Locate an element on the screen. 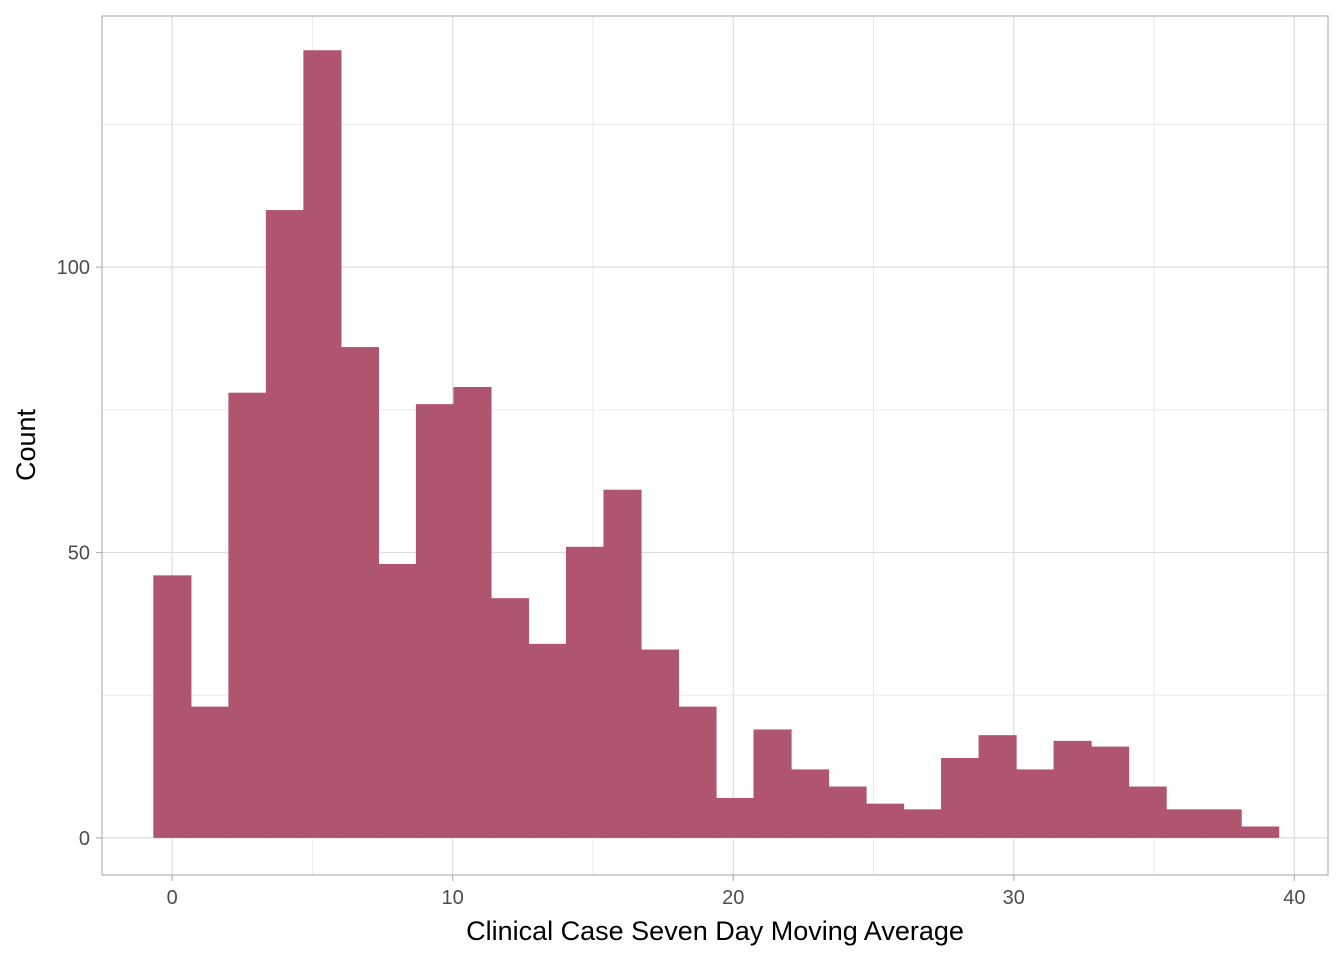  y-tick-label: 50 is located at coordinates (79, 554).